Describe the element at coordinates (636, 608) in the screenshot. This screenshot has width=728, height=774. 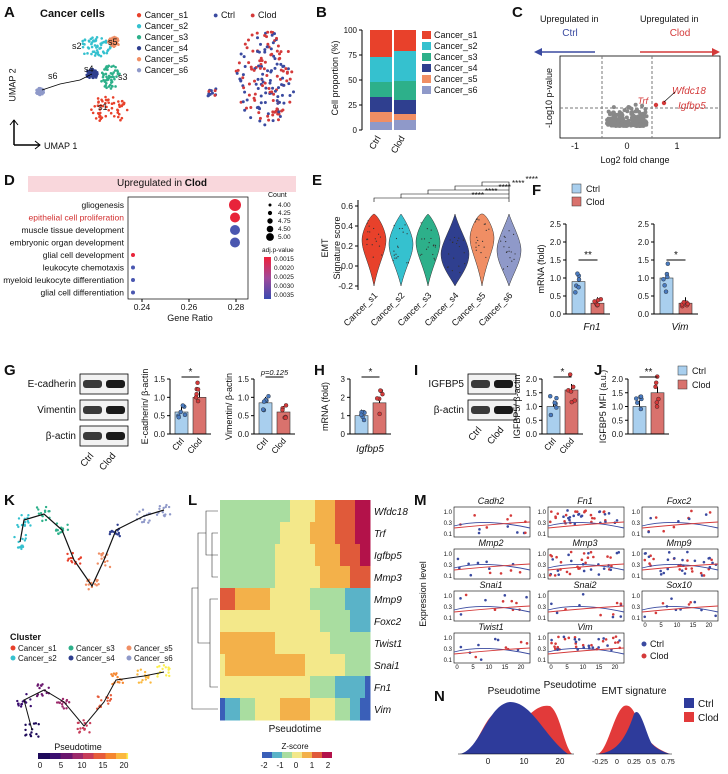
I see `subplot-y-tick: 0.3` at that location.